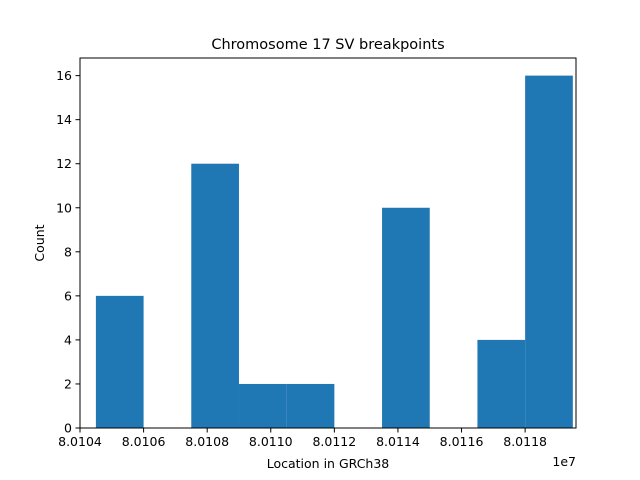 This screenshot has width=640, height=480. What do you see at coordinates (334, 441) in the screenshot?
I see `x-tick-label: 8.0112` at bounding box center [334, 441].